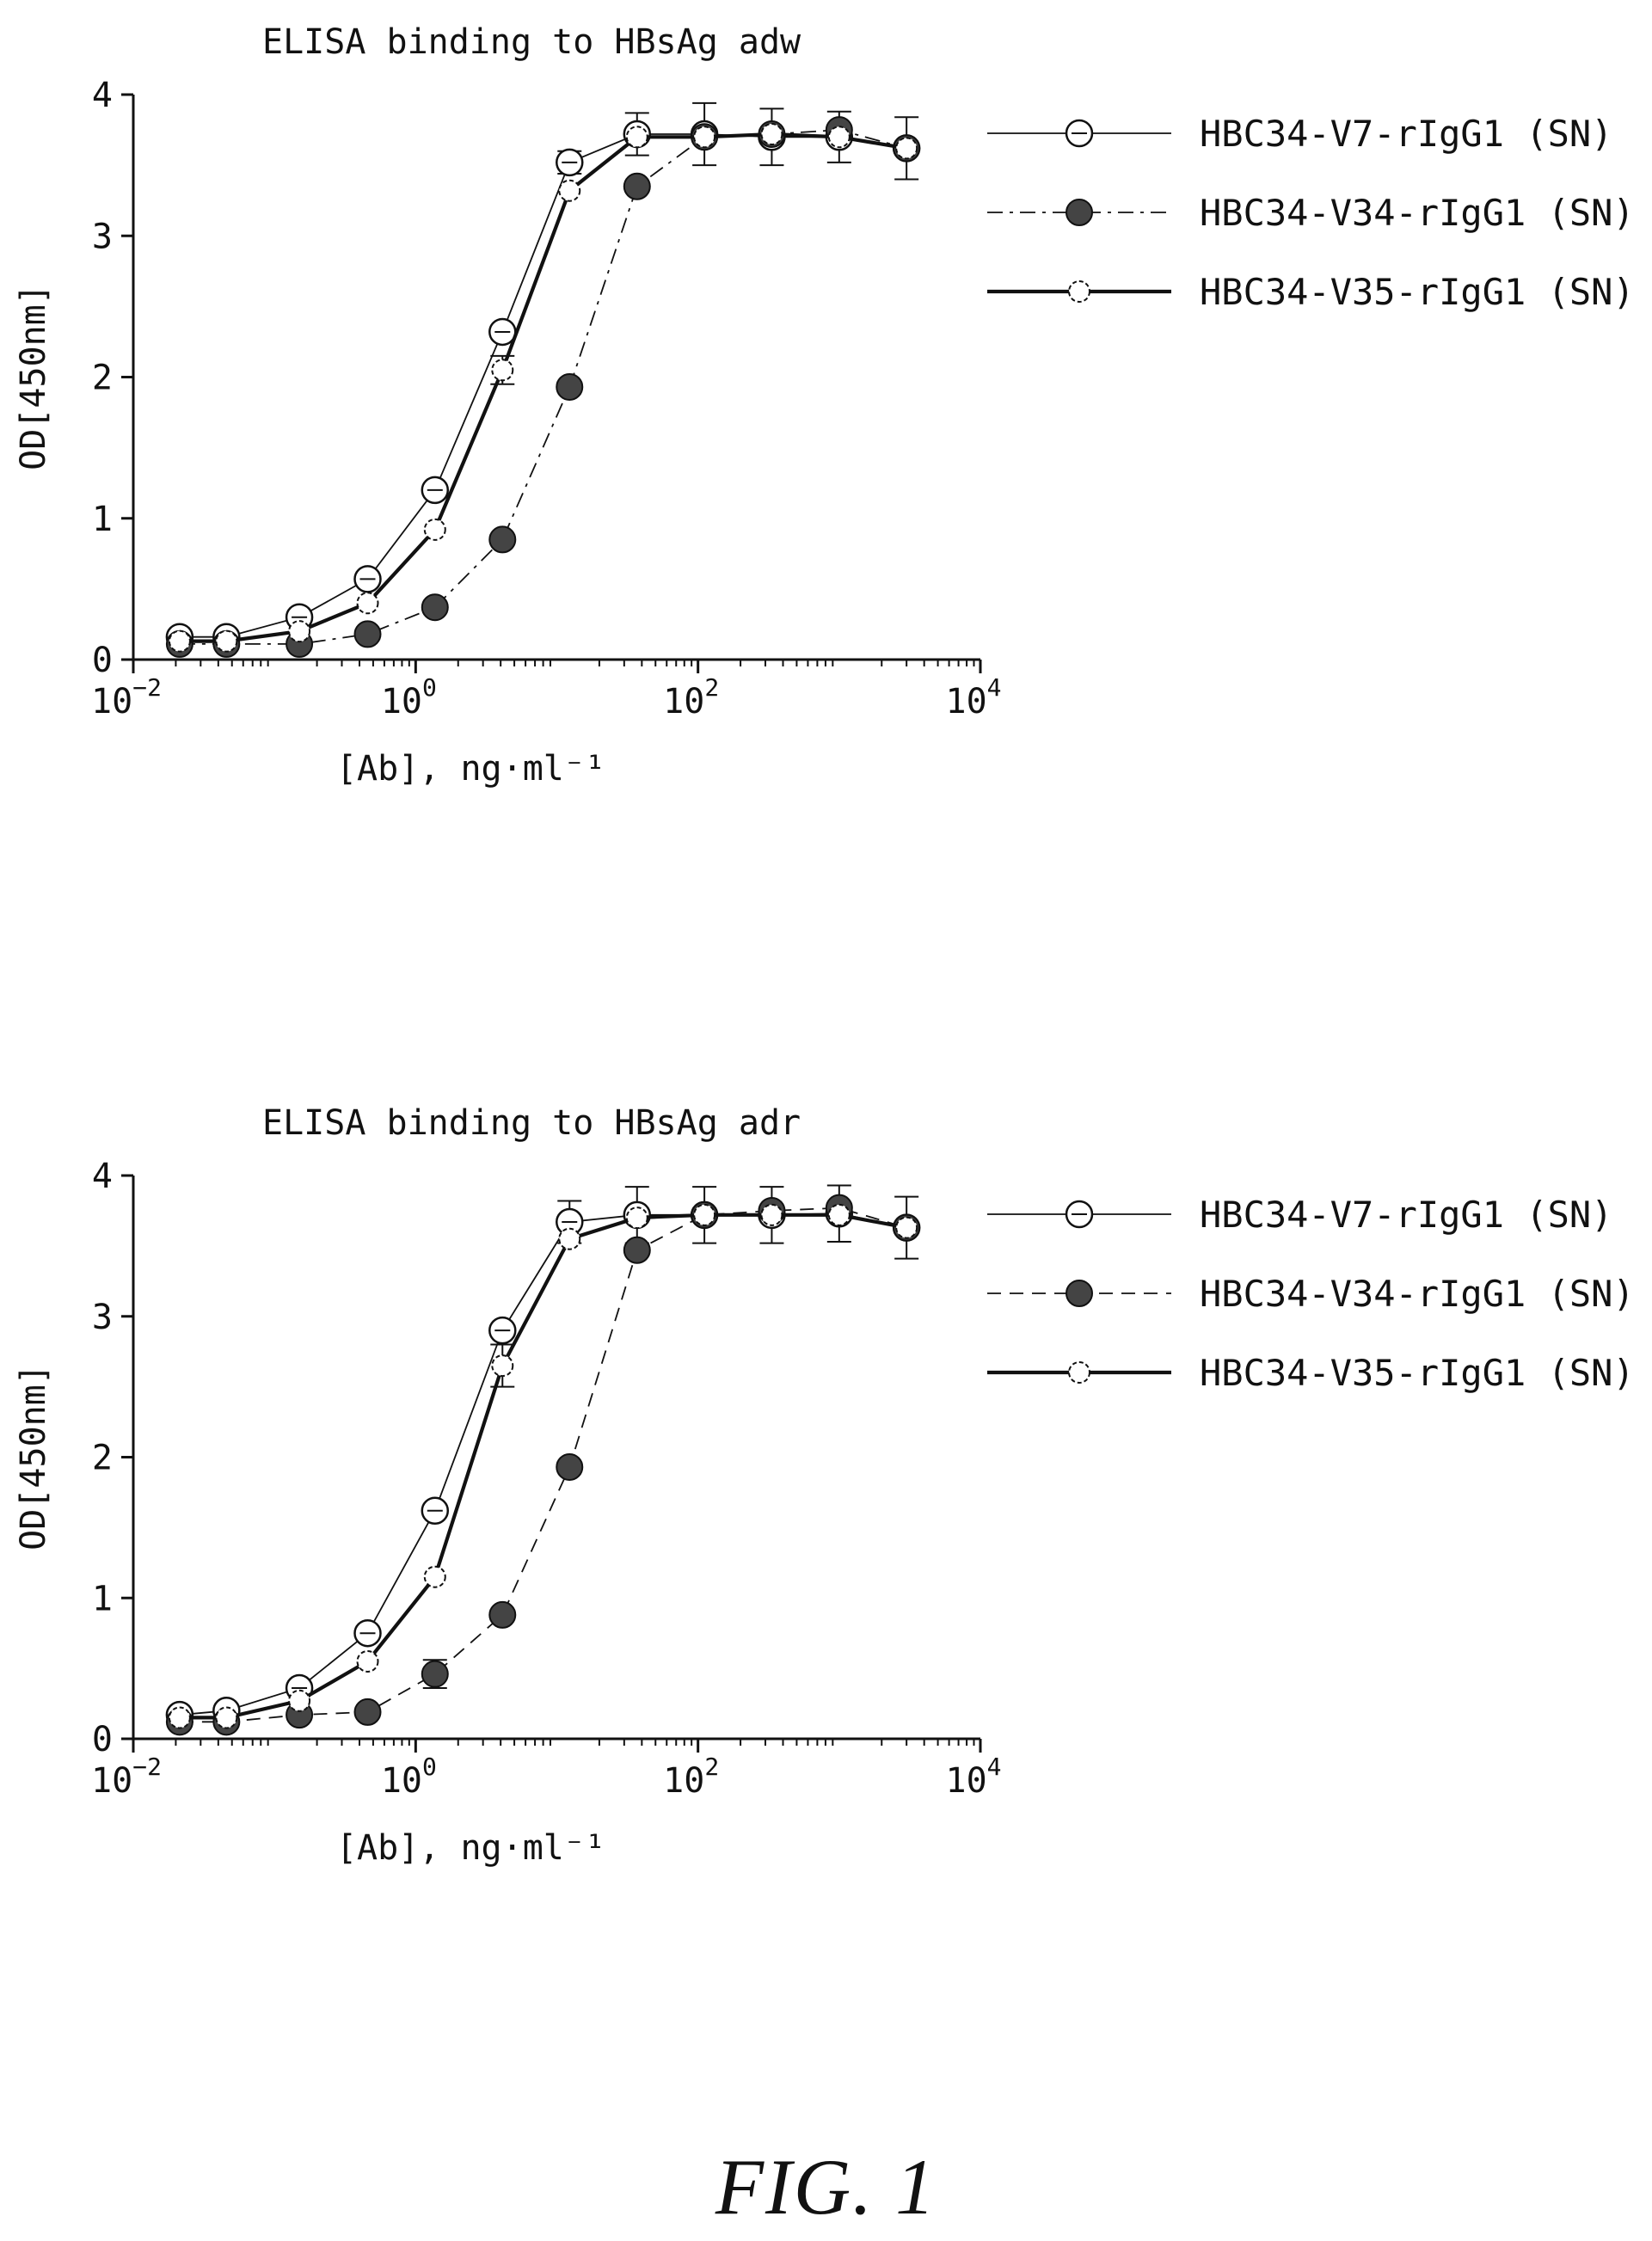  I want to click on chart-0-y-axis-label: OD[450nm], so click(33, 377).